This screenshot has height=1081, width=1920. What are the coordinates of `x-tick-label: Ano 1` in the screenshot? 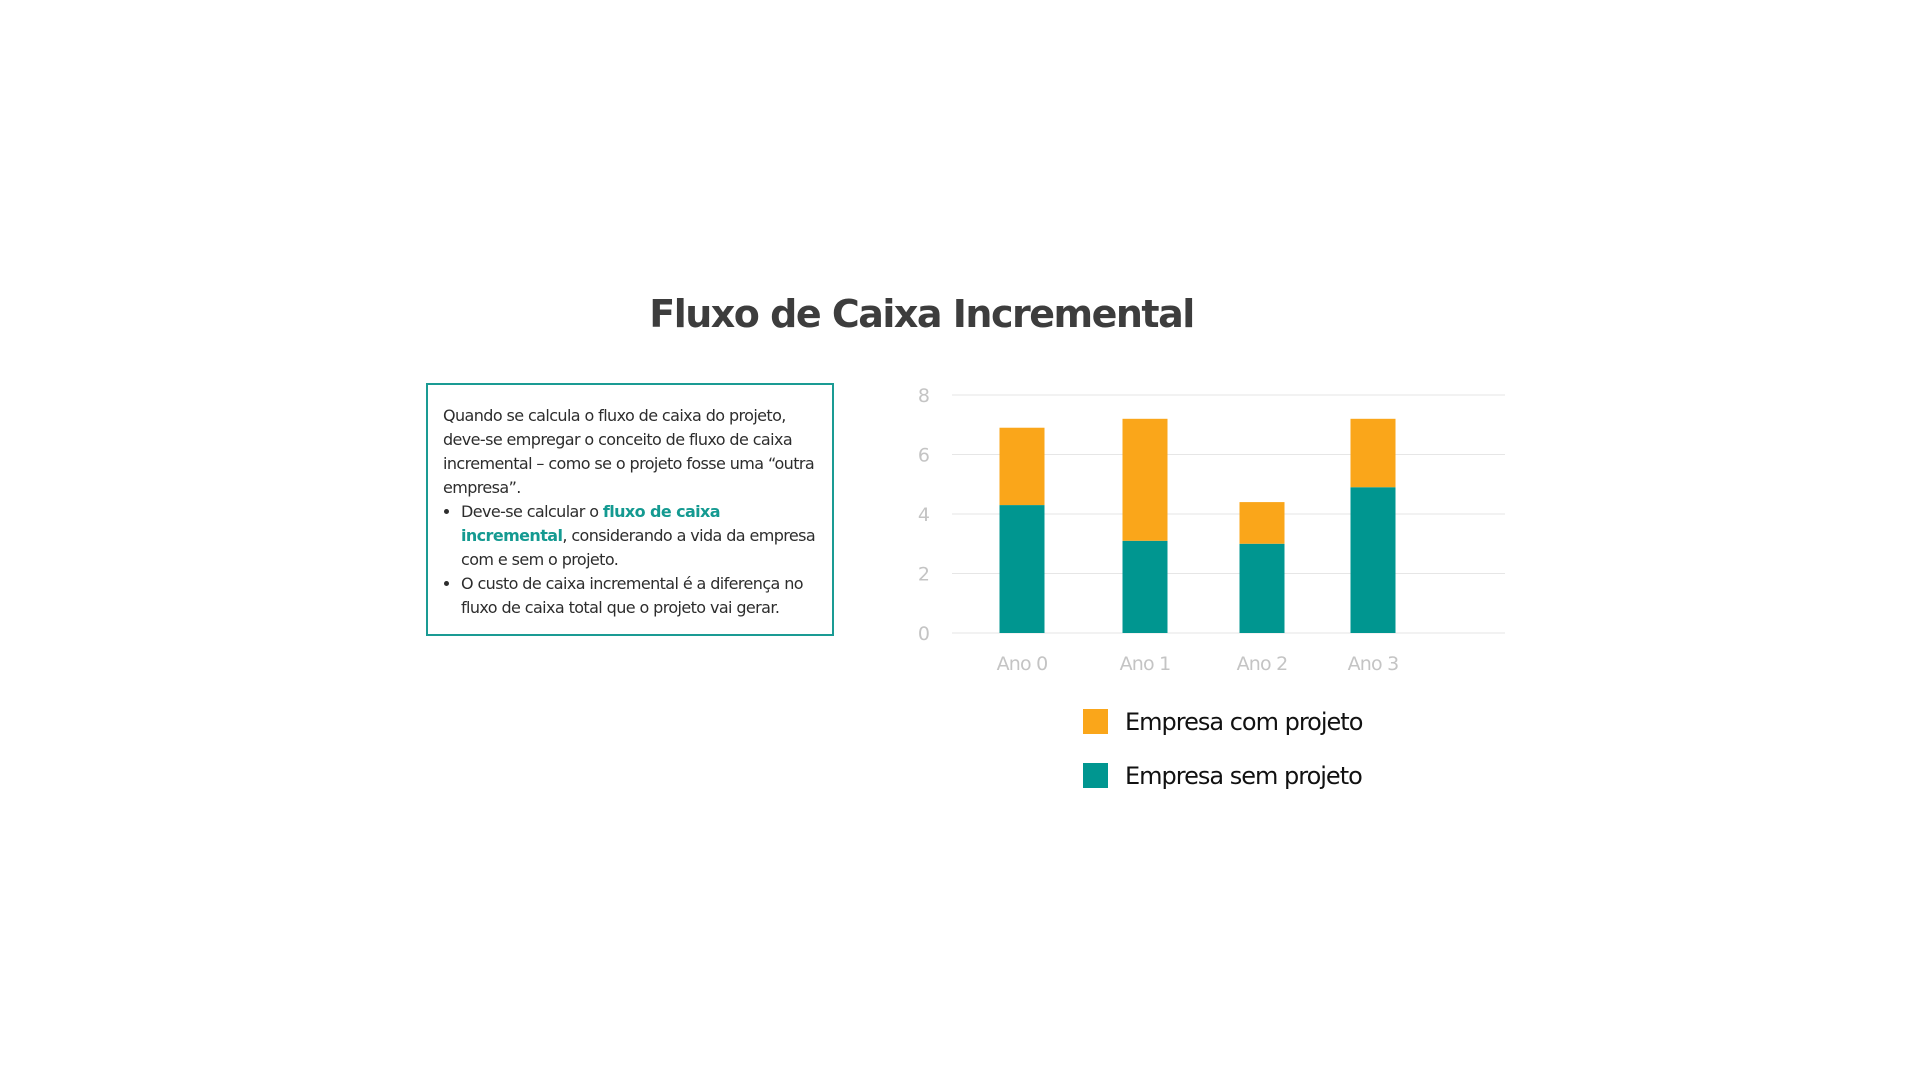 It's located at (1145, 664).